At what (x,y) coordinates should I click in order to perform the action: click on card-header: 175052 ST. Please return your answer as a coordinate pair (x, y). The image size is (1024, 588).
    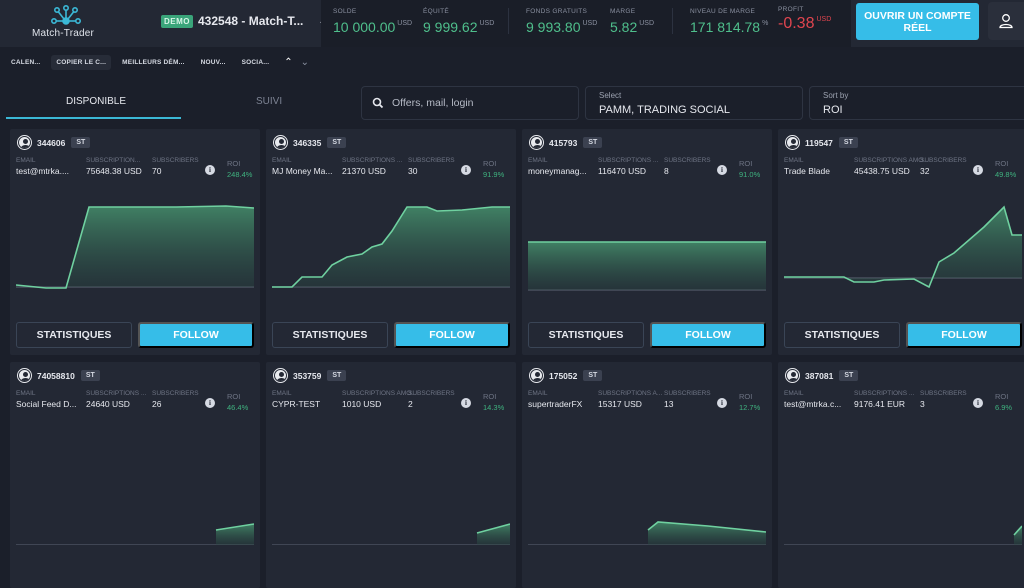
    Looking at the image, I should click on (566, 375).